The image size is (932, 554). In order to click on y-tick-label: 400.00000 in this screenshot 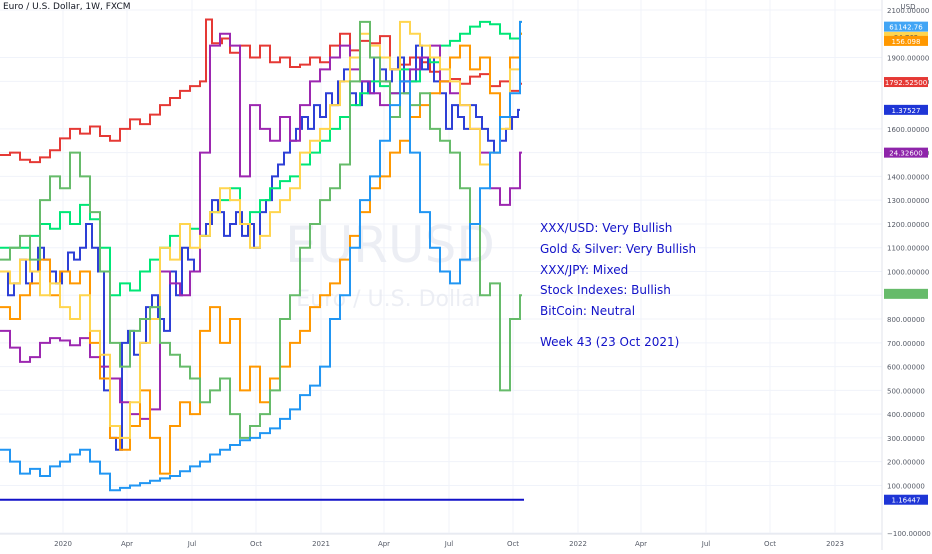, I will do `click(906, 415)`.